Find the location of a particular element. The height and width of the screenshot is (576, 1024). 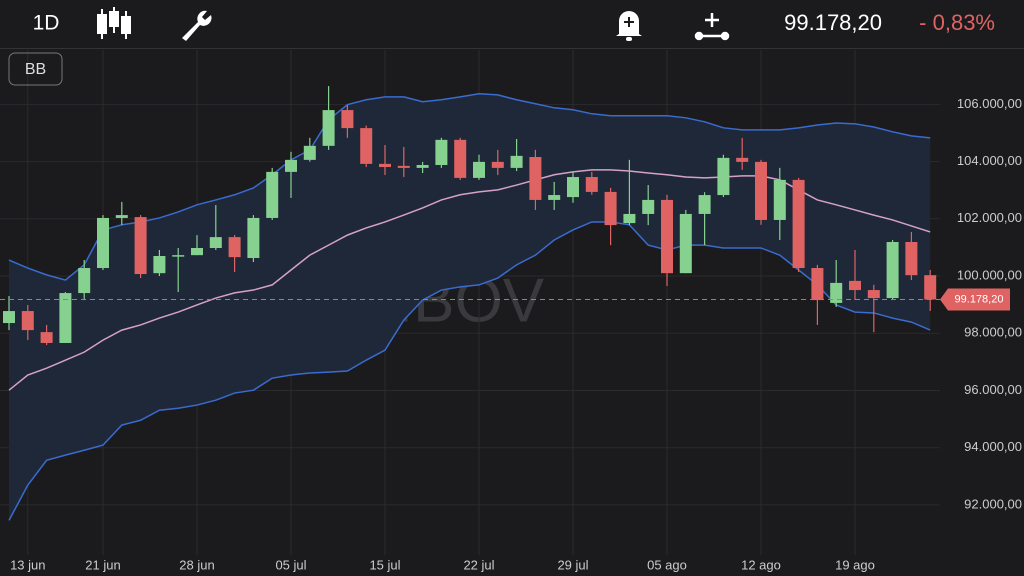

y-tick-label: 96.000,00 is located at coordinates (993, 389).